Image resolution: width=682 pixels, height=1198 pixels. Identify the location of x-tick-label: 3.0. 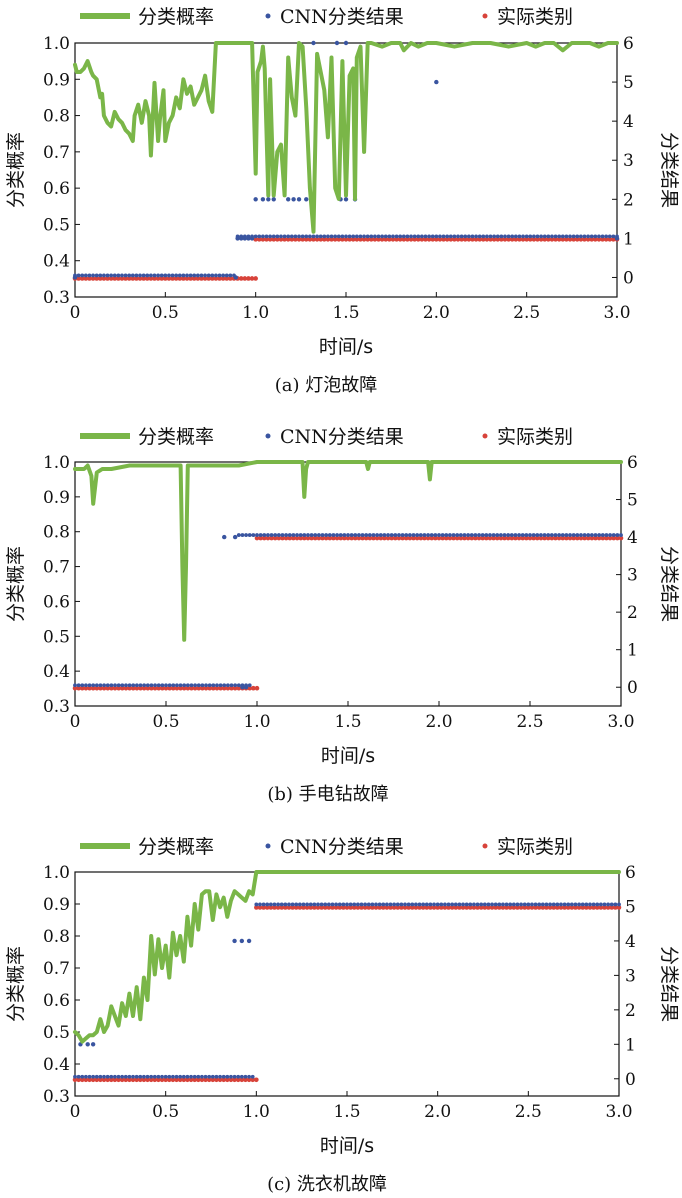
(616, 313).